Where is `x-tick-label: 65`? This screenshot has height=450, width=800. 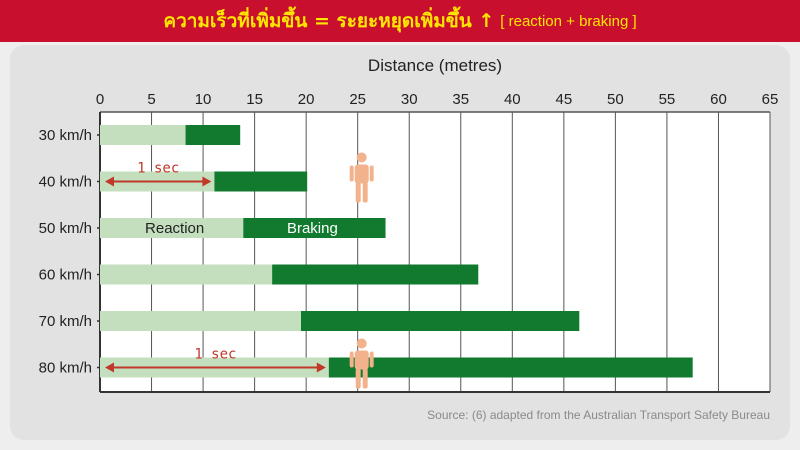 x-tick-label: 65 is located at coordinates (770, 99).